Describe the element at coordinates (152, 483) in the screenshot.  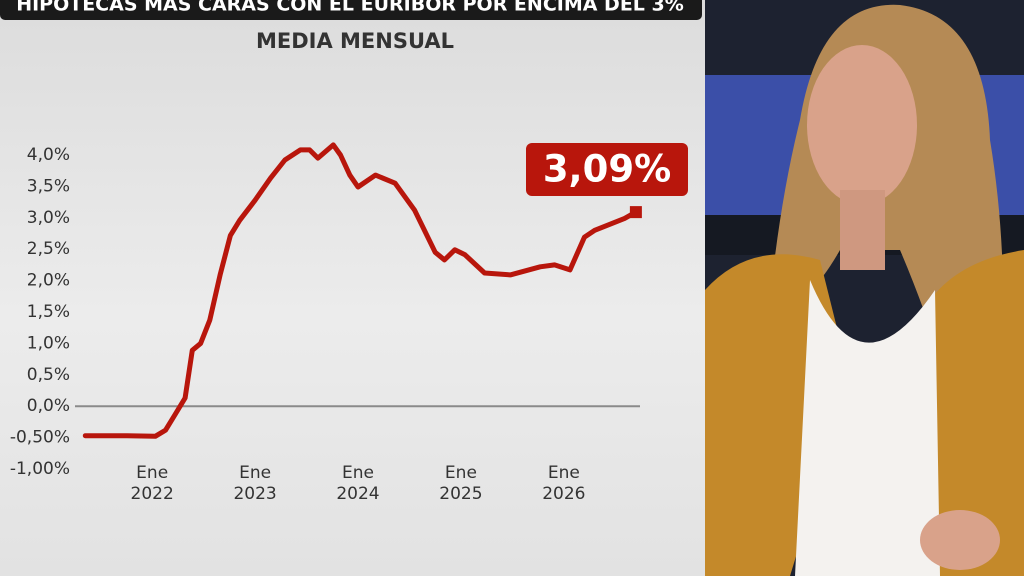
I see `x-tick-label: Ene 2022` at that location.